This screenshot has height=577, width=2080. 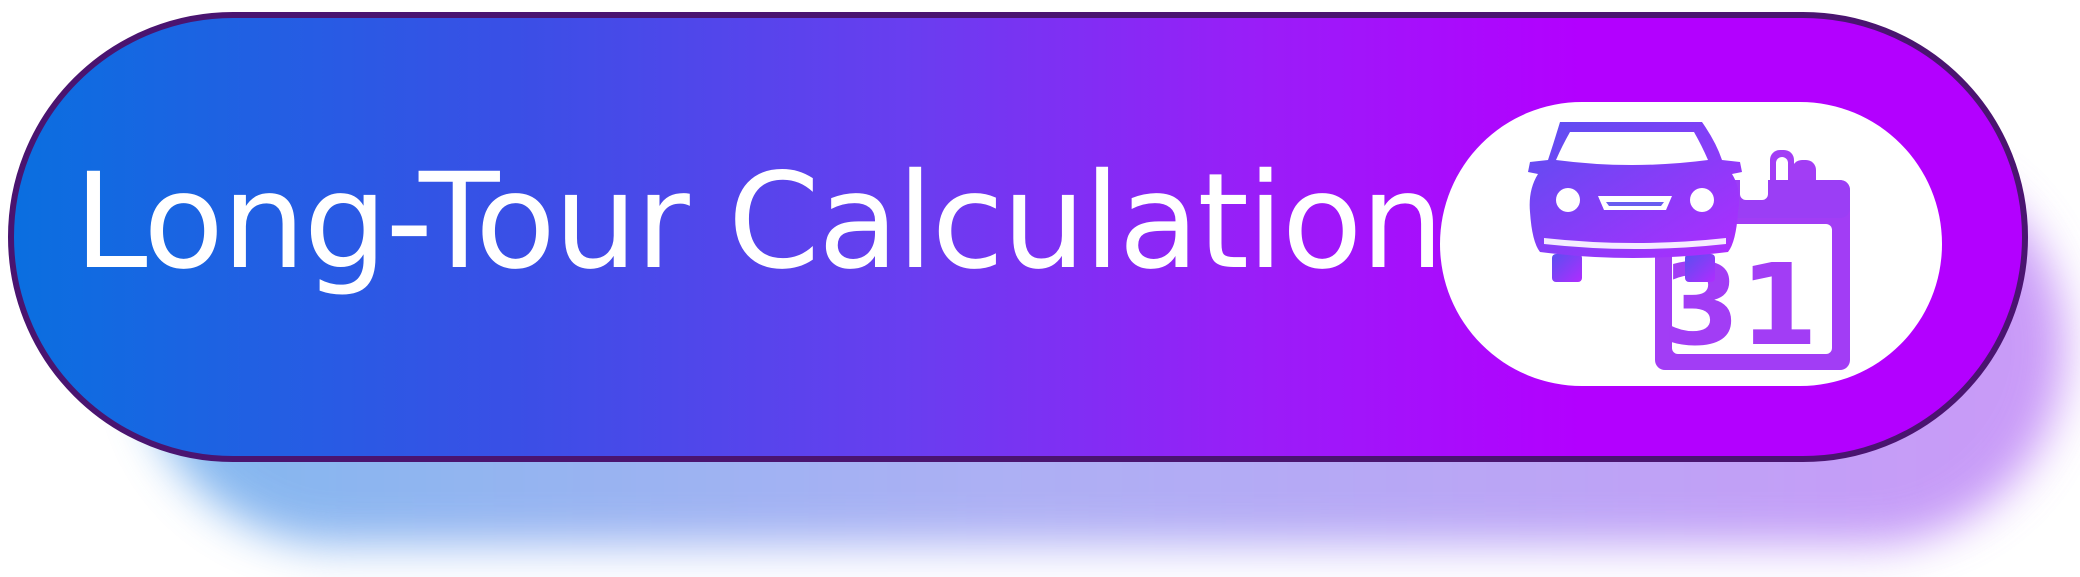 What do you see at coordinates (1635, 243) in the screenshot?
I see `car-bumper` at bounding box center [1635, 243].